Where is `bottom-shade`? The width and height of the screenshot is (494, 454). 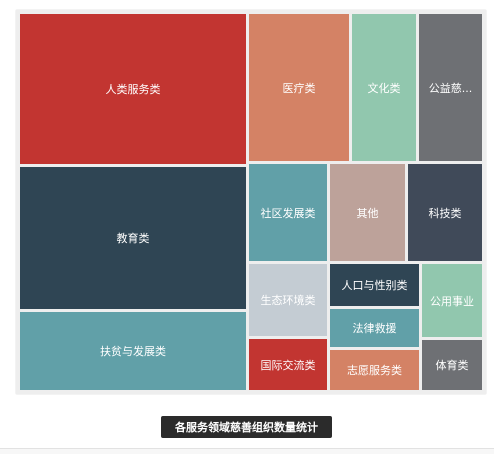
bottom-shade is located at coordinates (247, 451).